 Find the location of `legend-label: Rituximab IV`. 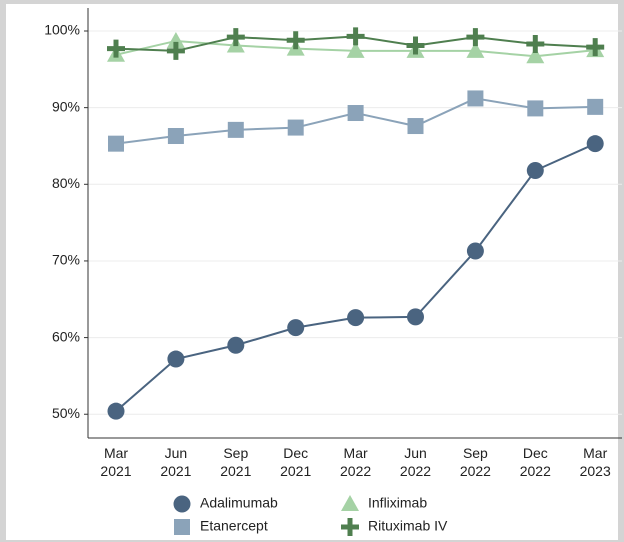

legend-label: Rituximab IV is located at coordinates (408, 526).